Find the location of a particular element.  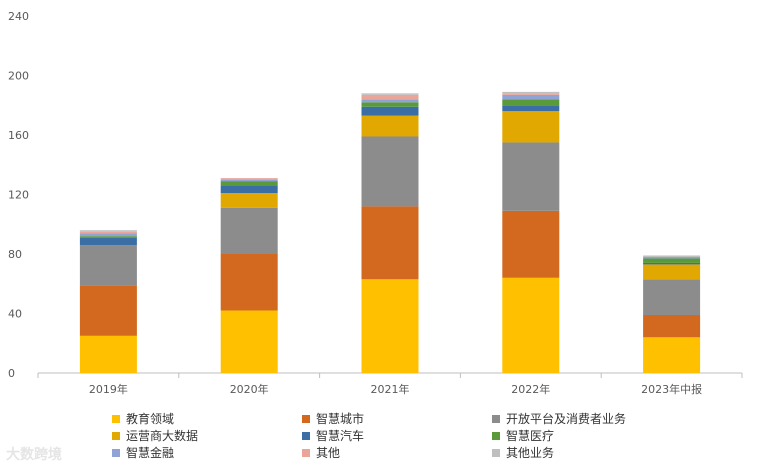

legend-label: 智慧医疗 is located at coordinates (530, 436).